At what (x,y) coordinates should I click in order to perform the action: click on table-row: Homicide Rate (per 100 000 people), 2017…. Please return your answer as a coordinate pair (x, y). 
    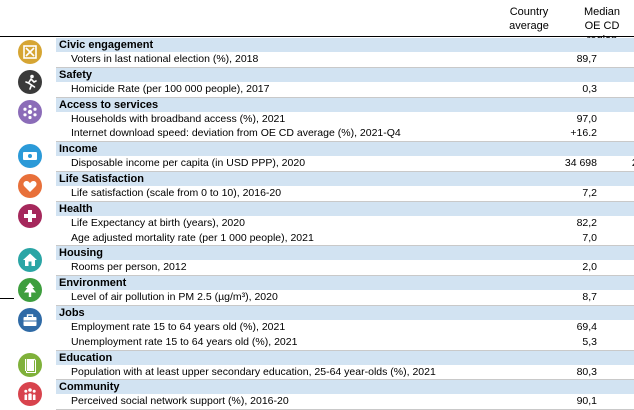
    Looking at the image, I should click on (345, 90).